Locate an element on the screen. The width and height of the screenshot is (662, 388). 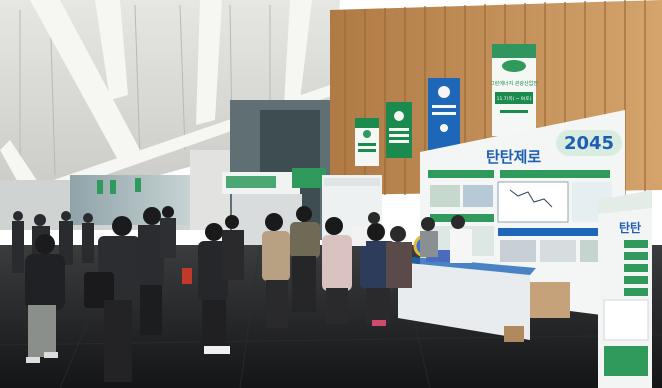
festival-title: 그린에너지 관광산업전 is located at coordinates (514, 83).